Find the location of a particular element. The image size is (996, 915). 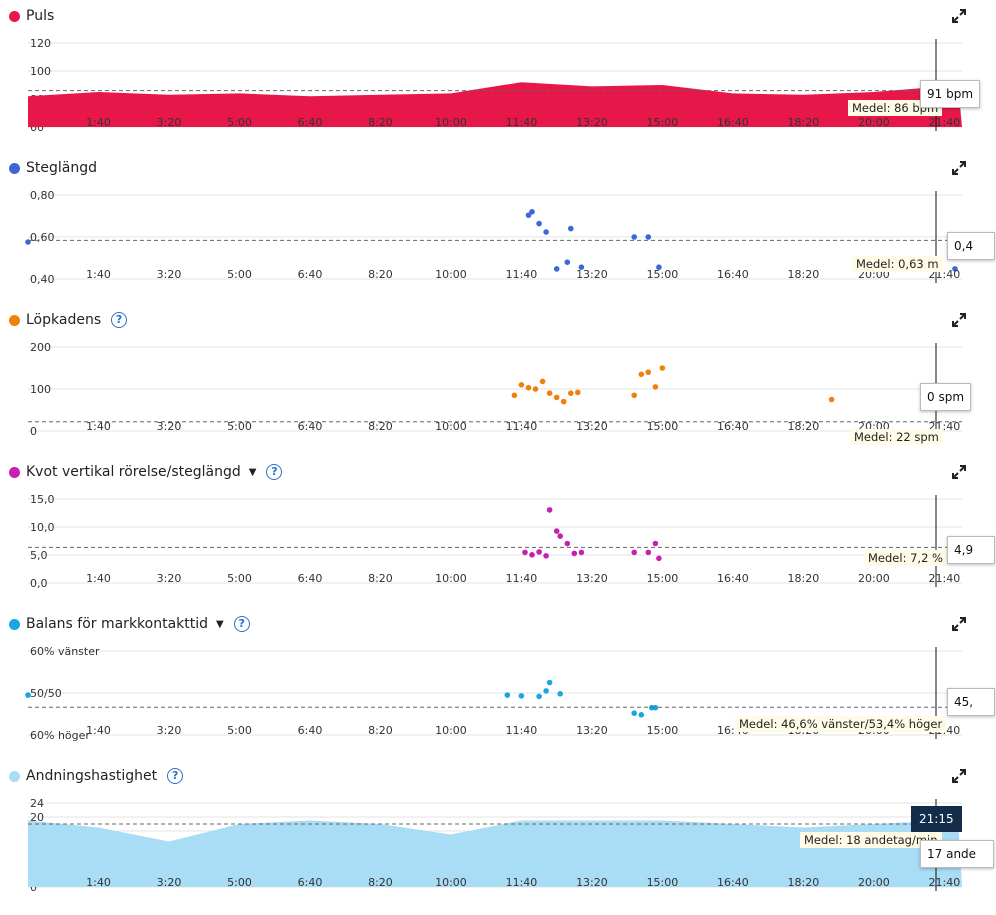

y-tick-label: 15,0 is located at coordinates (42, 499).